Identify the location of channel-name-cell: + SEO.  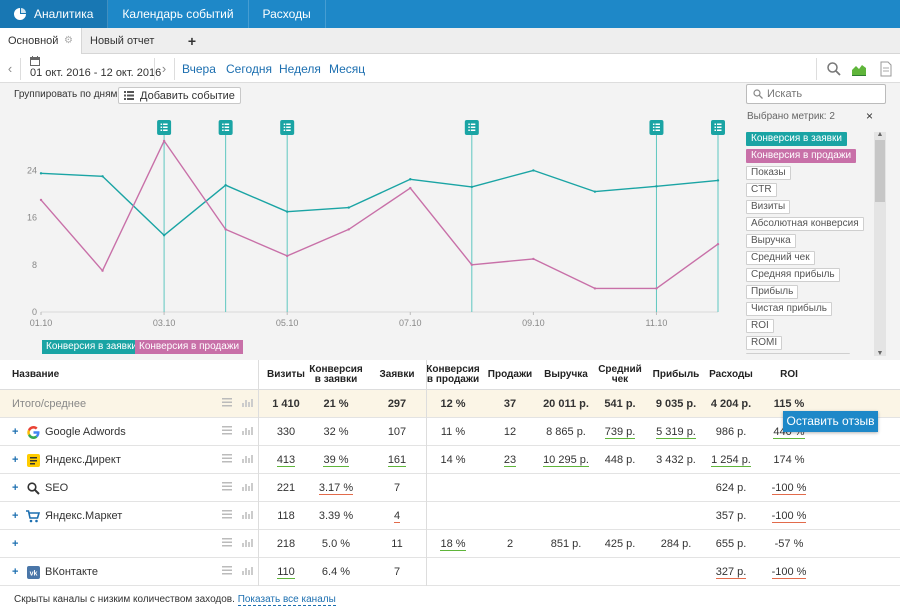
(40, 488).